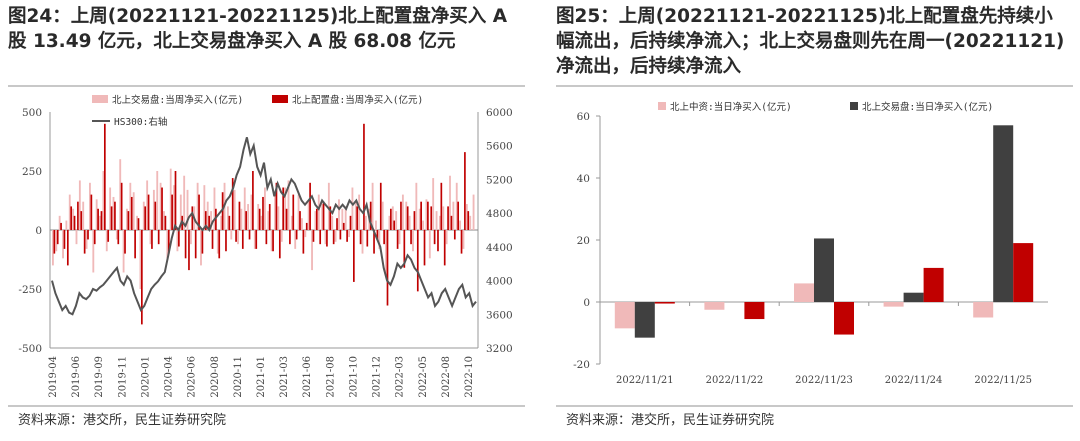 The width and height of the screenshot is (1080, 441). What do you see at coordinates (76, 377) in the screenshot?
I see `x-tick-label: 2019-06` at bounding box center [76, 377].